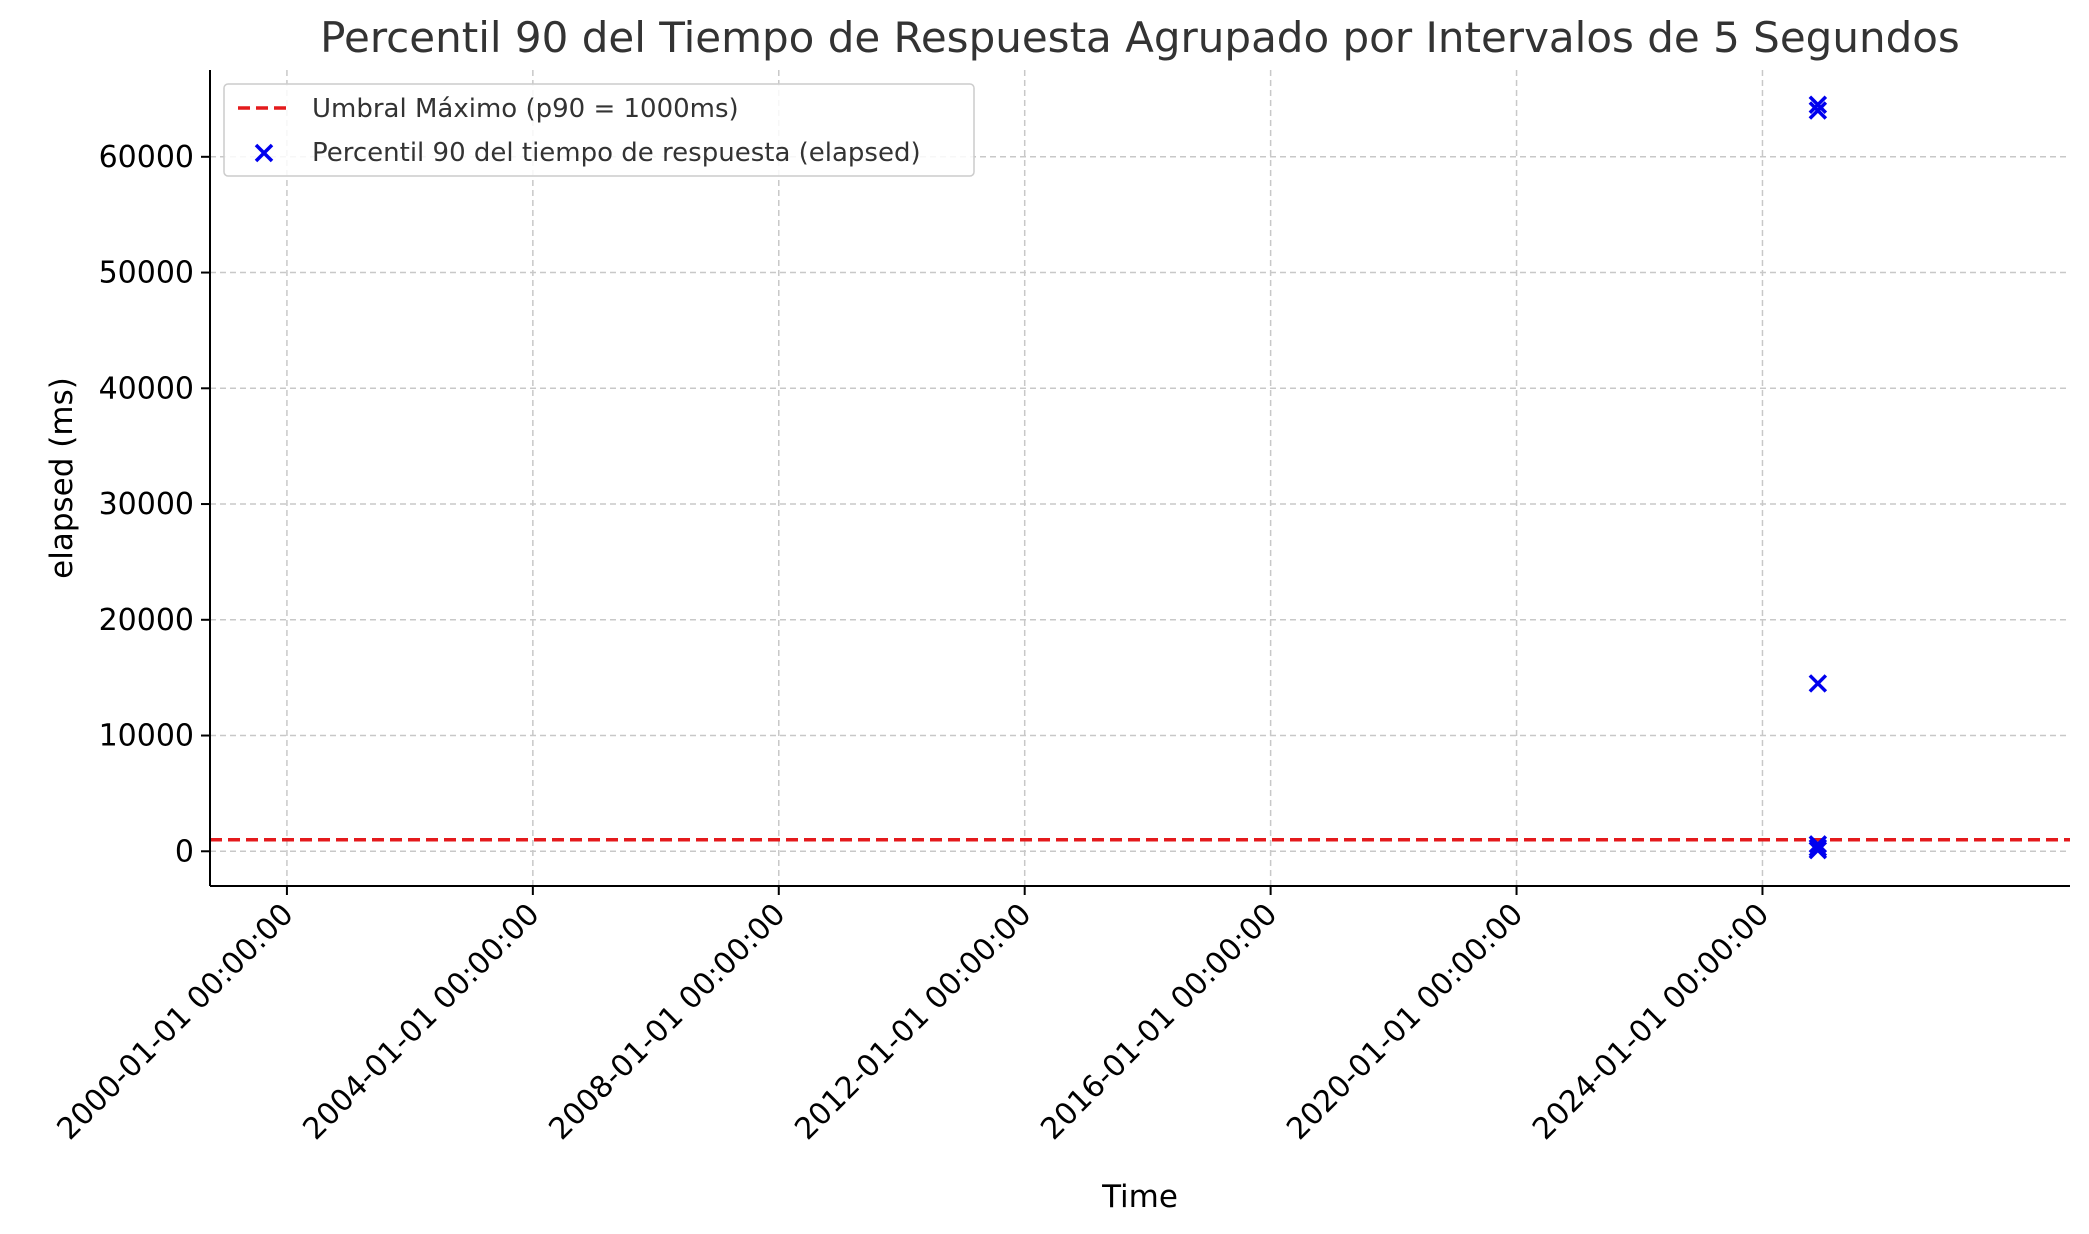 This screenshot has width=2089, height=1234. Describe the element at coordinates (146, 736) in the screenshot. I see `y-tick-label: 10000` at that location.